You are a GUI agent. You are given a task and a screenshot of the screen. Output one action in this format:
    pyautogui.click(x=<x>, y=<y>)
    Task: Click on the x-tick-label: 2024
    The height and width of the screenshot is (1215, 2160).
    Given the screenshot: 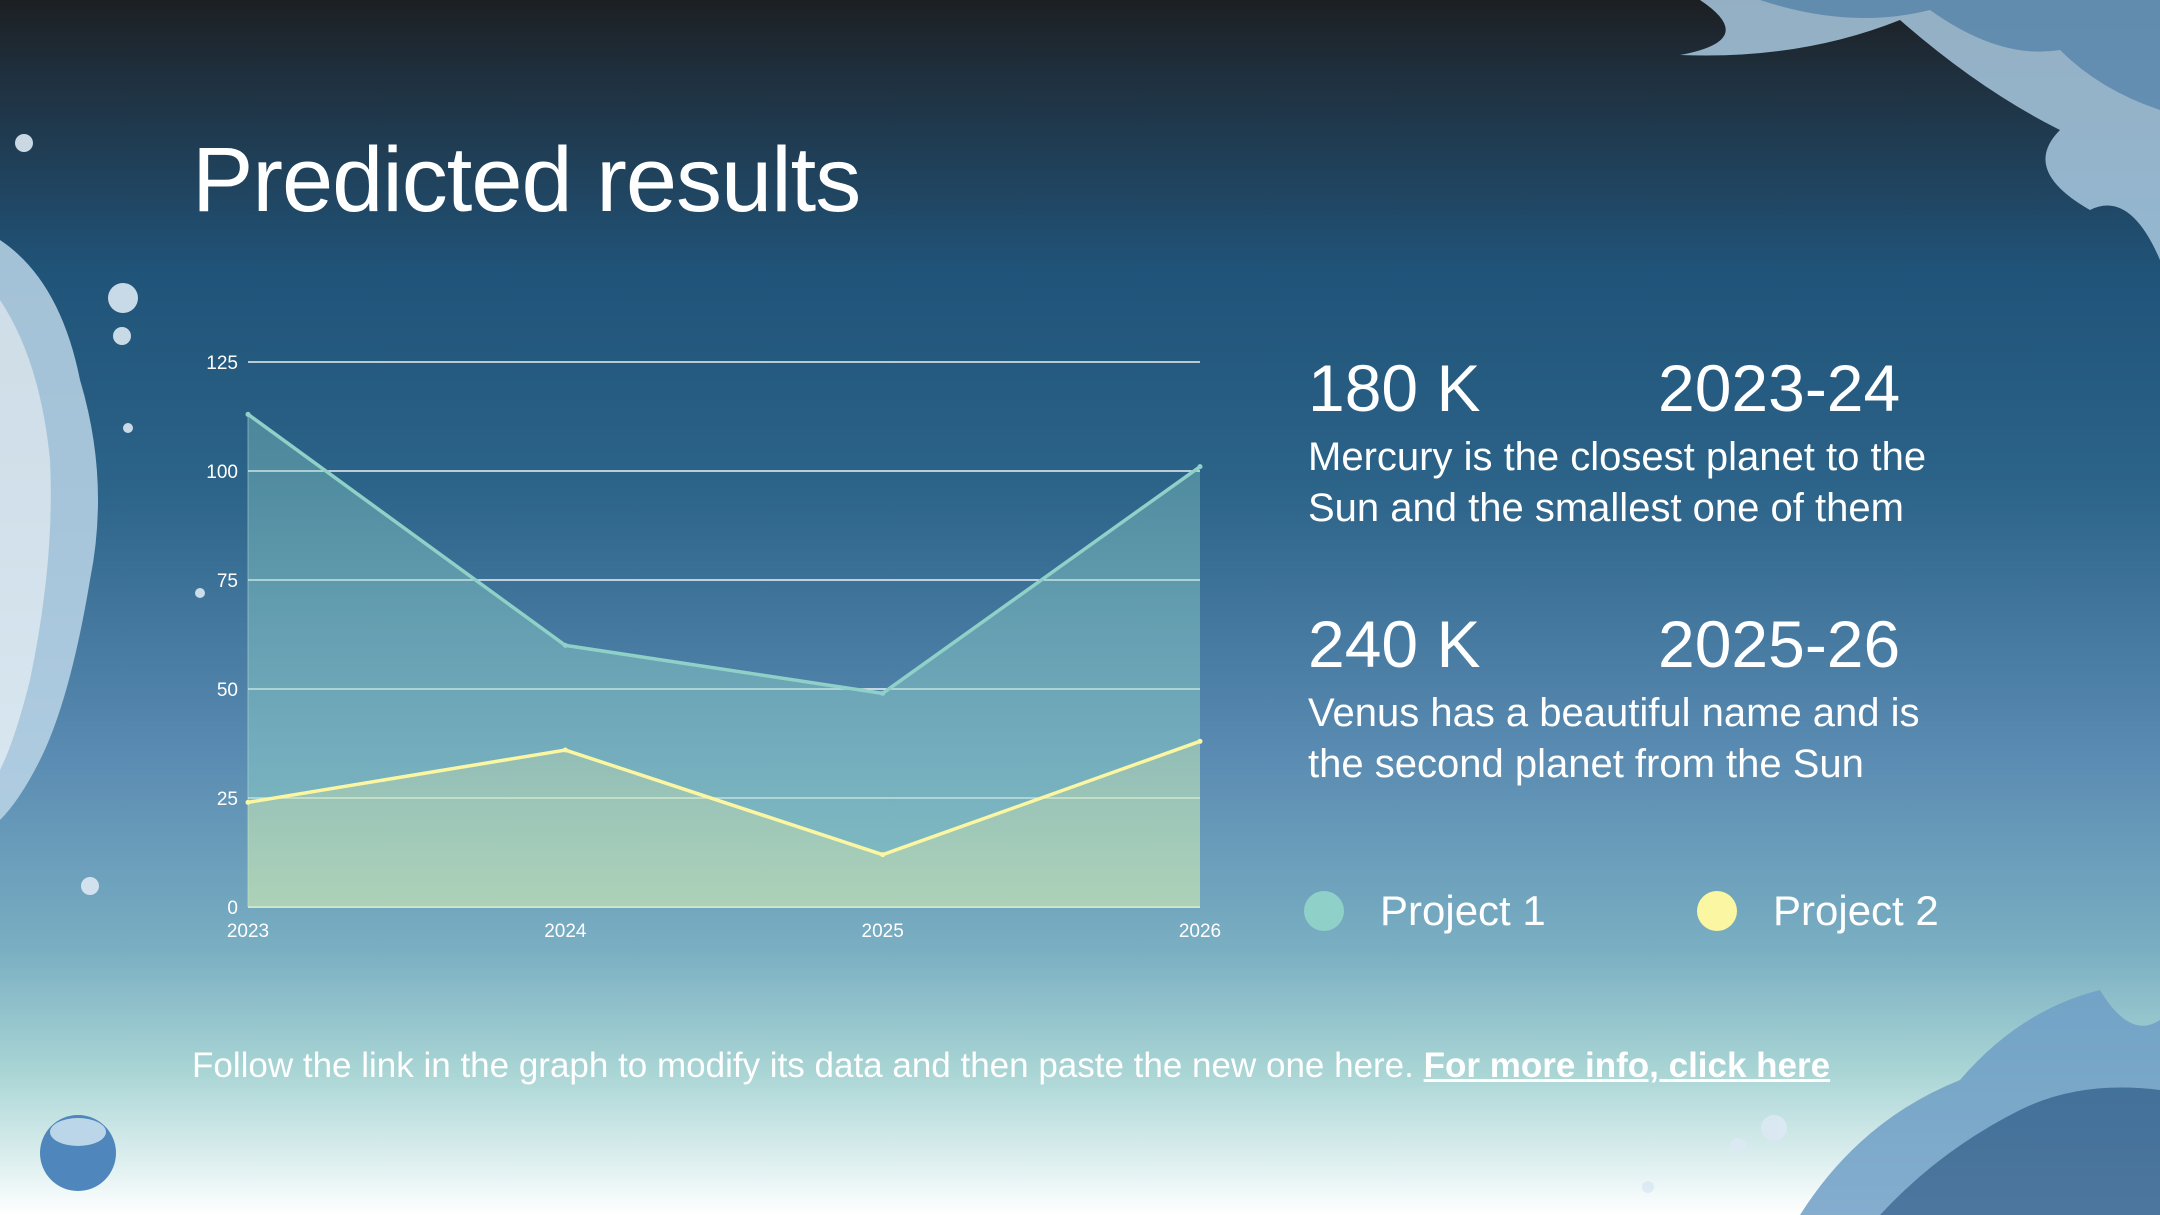 What is the action you would take?
    pyautogui.click(x=565, y=931)
    